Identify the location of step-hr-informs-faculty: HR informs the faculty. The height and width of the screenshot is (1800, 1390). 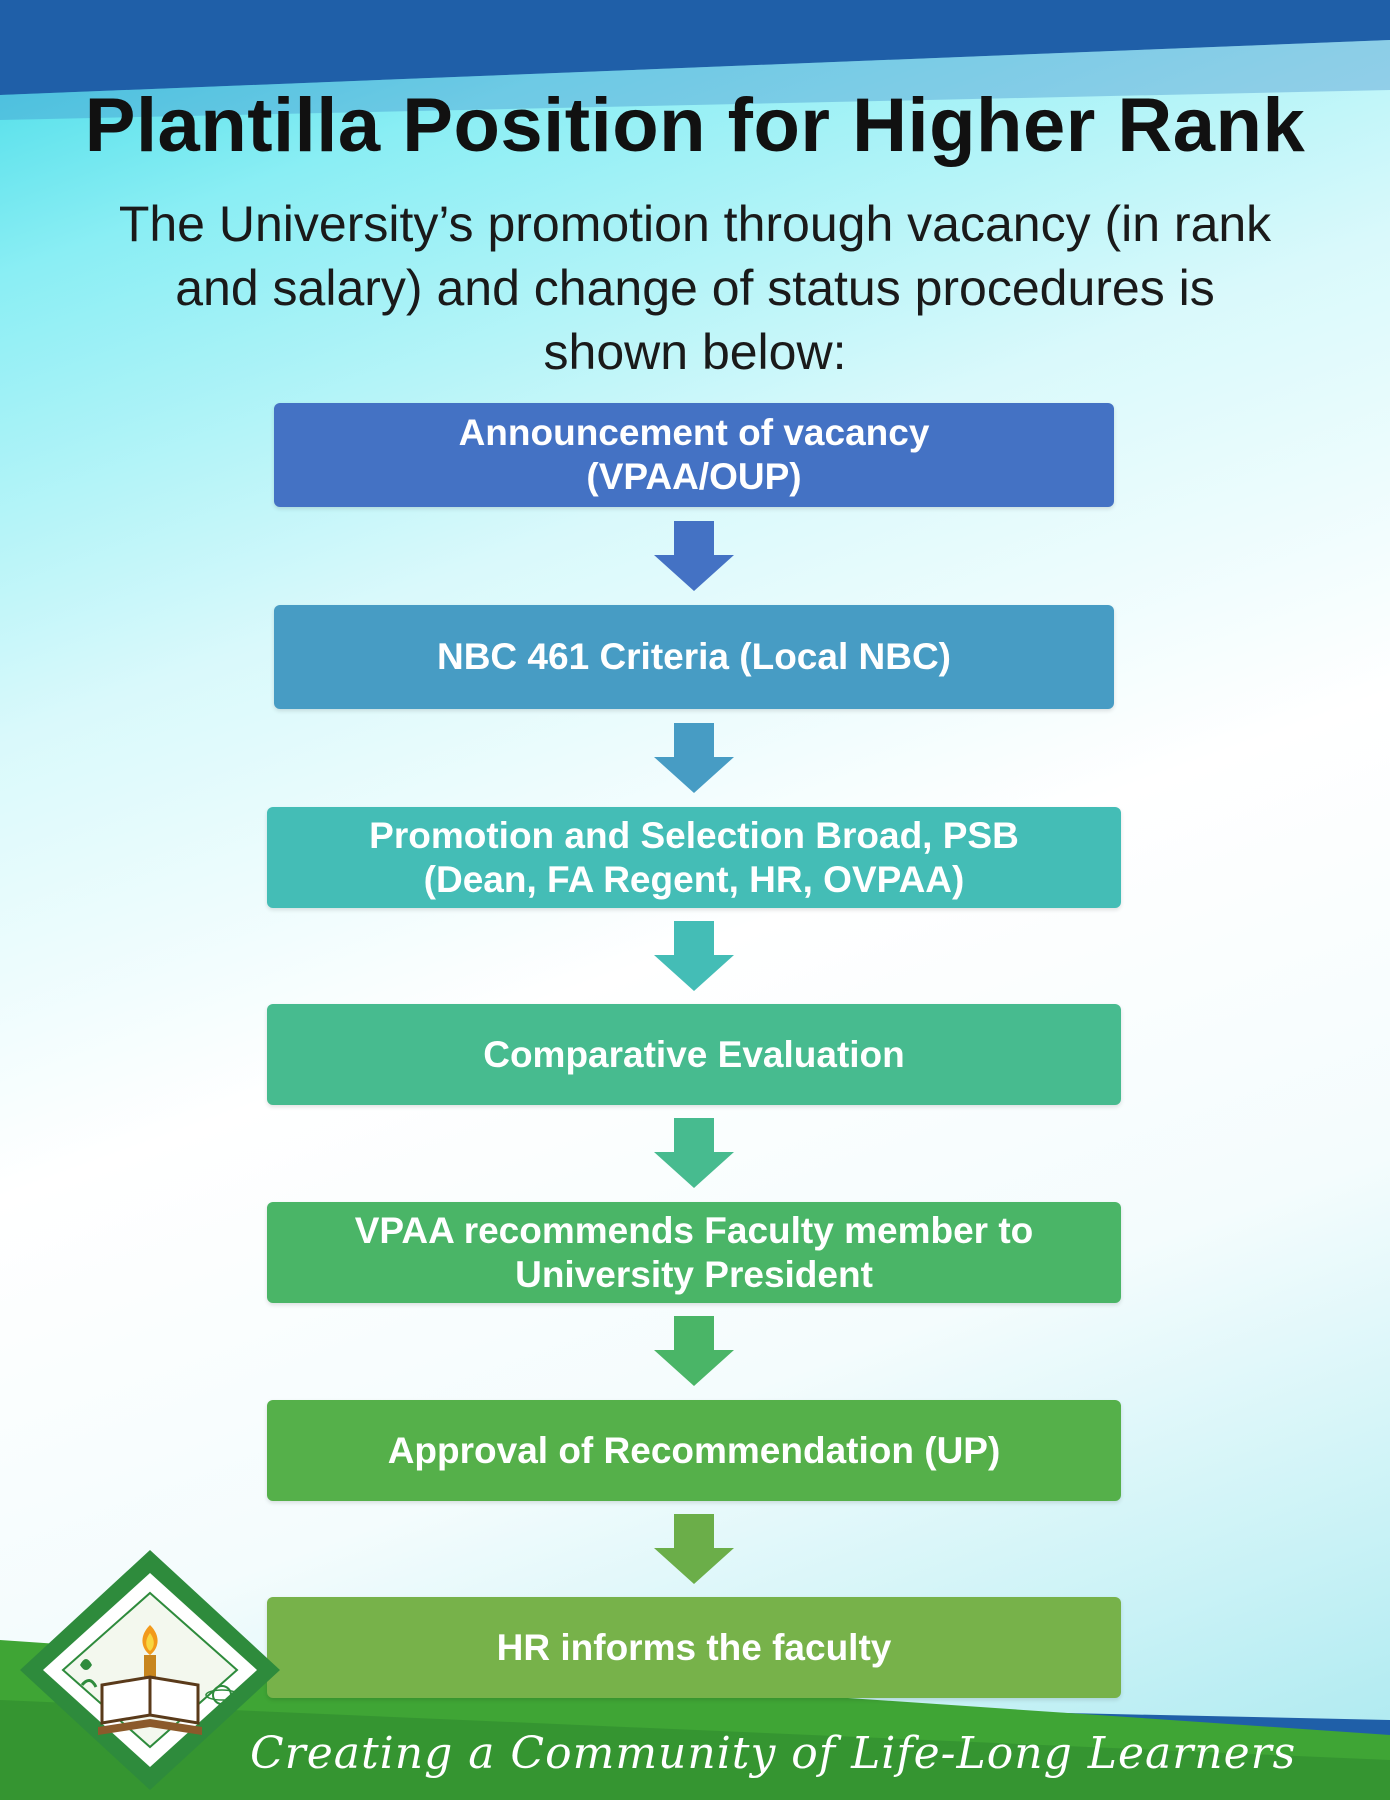
(694, 1647).